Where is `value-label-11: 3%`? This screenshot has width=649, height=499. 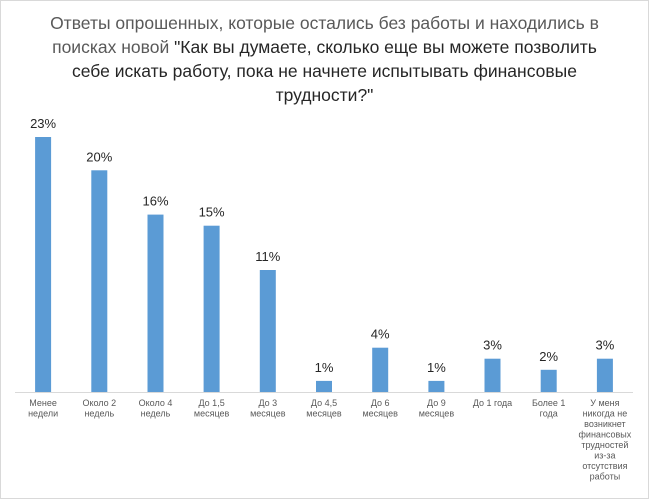
value-label-11: 3% is located at coordinates (605, 345).